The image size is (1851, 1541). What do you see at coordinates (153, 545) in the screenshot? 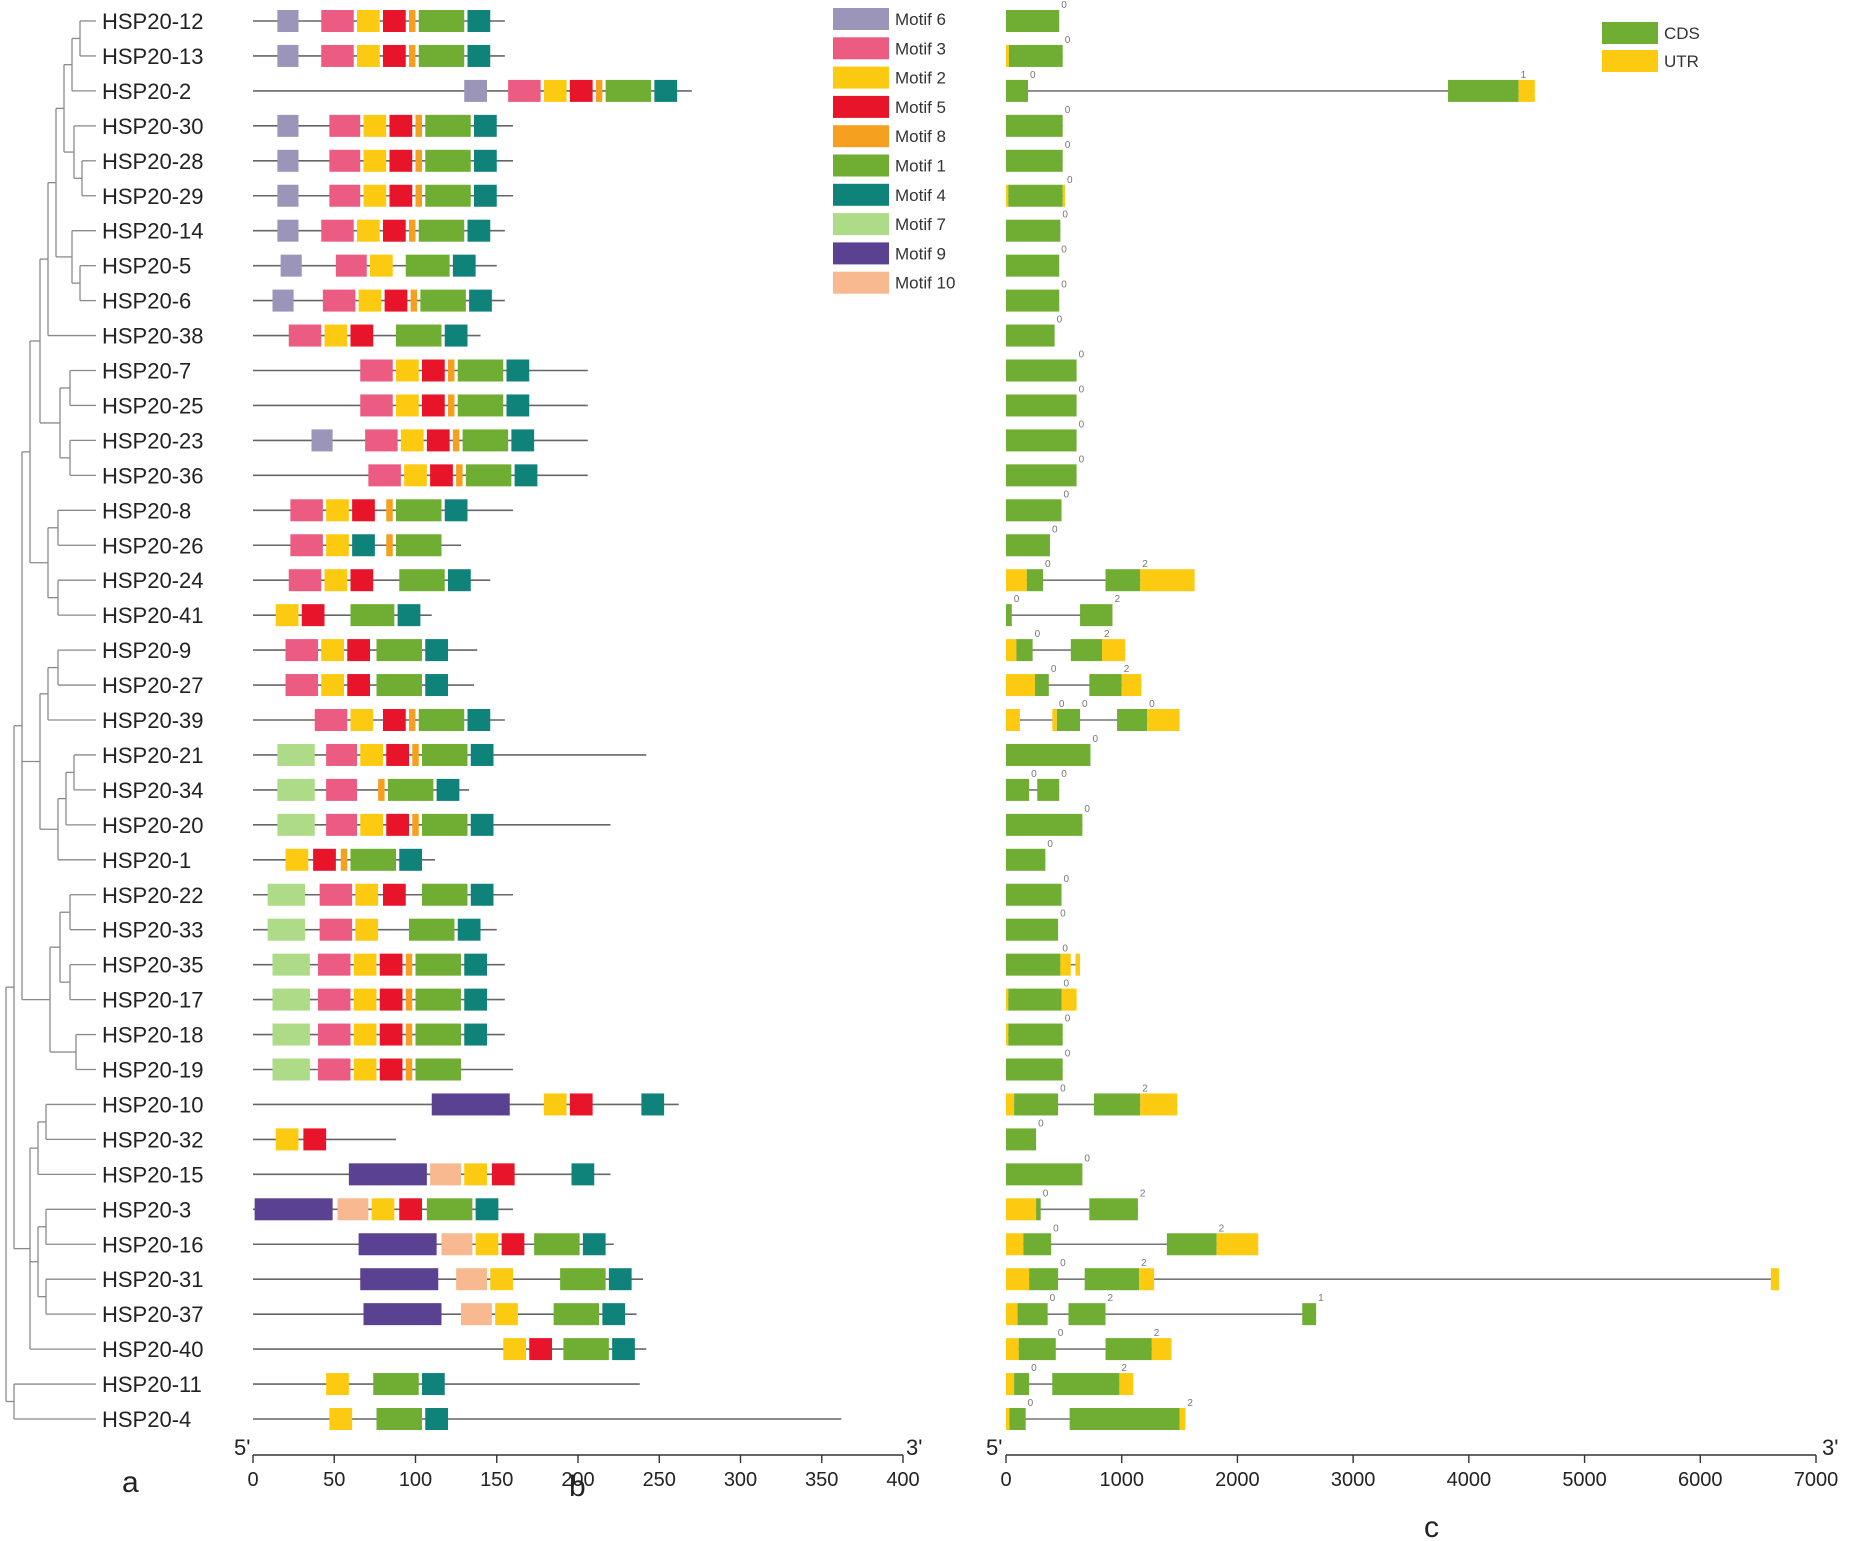
I see `gene-label: HSP20-26` at bounding box center [153, 545].